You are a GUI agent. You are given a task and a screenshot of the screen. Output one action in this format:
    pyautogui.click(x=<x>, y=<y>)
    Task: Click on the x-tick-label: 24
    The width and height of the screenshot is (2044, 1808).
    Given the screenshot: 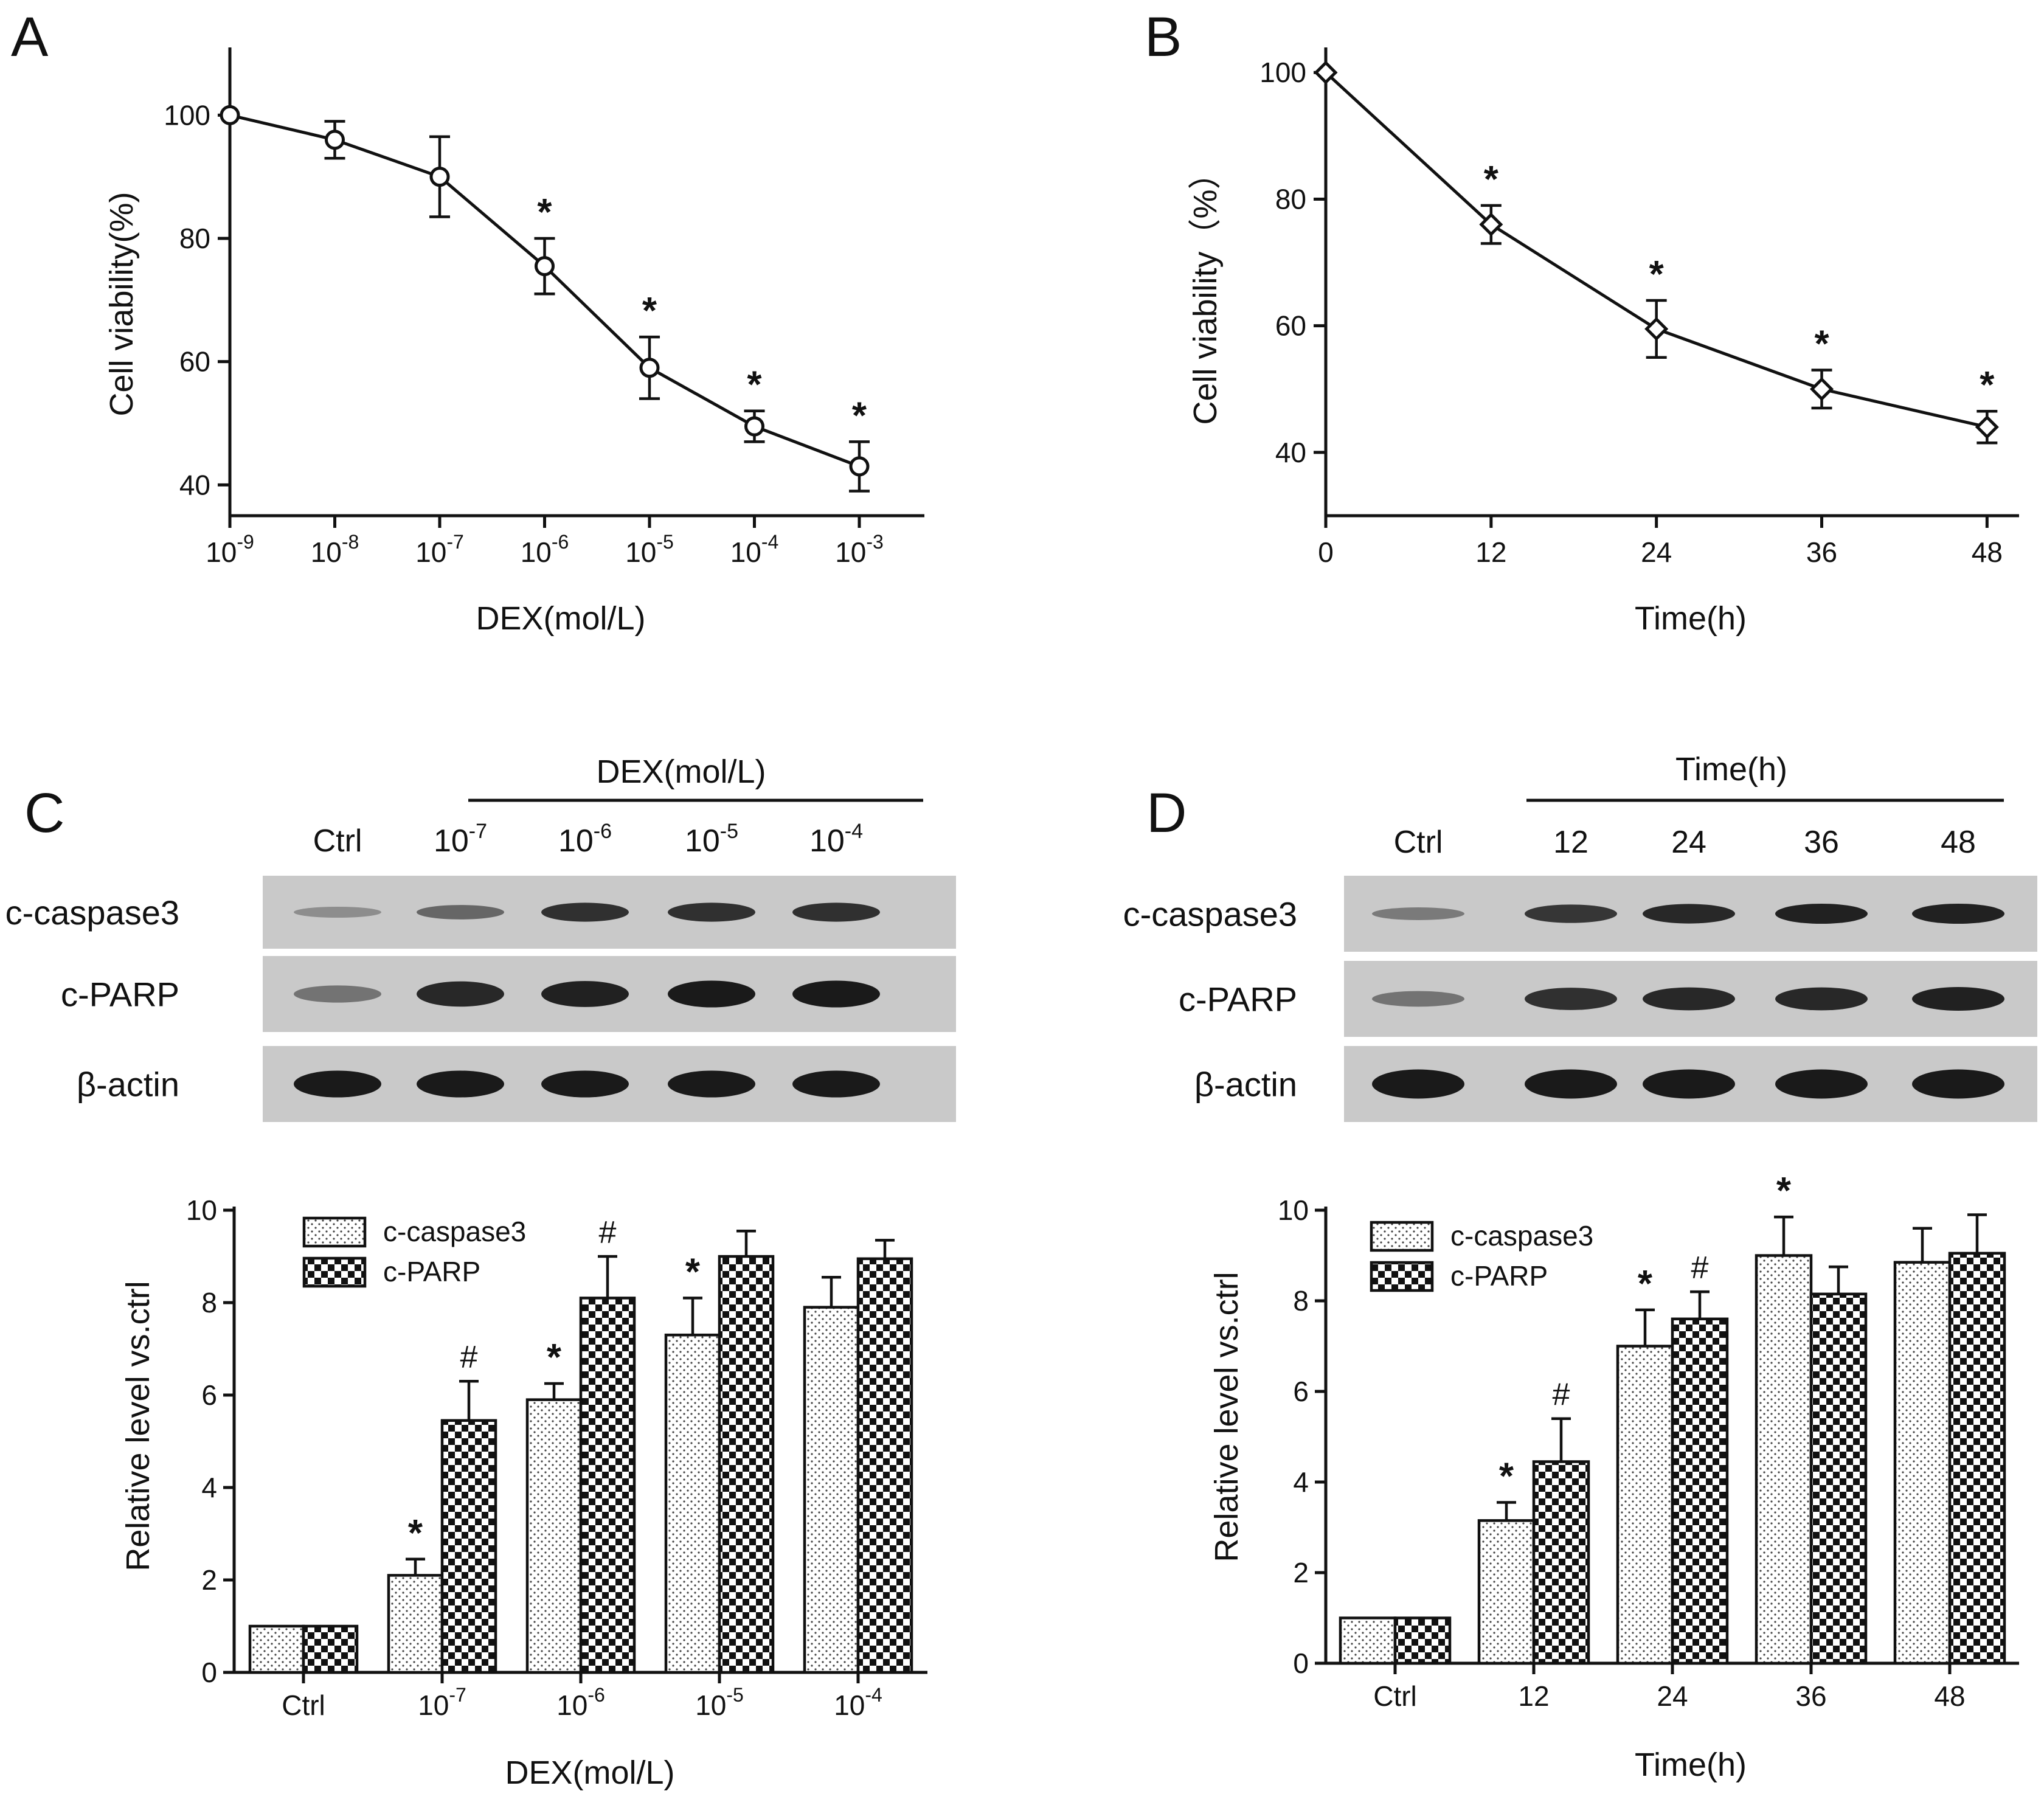 What is the action you would take?
    pyautogui.click(x=1656, y=552)
    